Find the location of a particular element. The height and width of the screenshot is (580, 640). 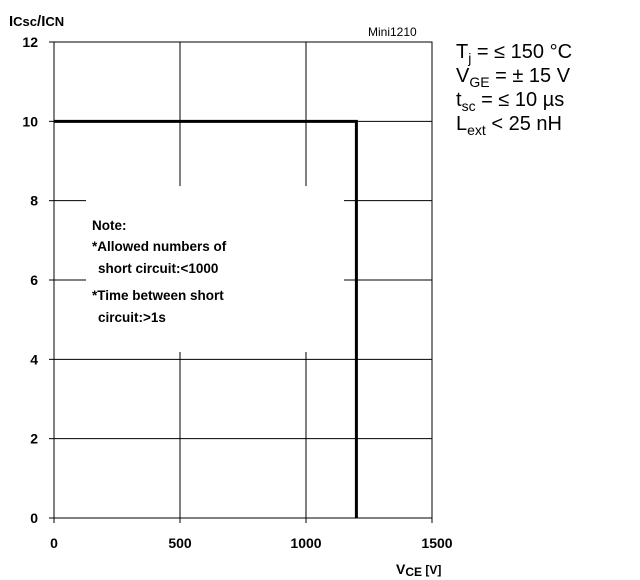

y-tick-label: 0 is located at coordinates (34, 518).